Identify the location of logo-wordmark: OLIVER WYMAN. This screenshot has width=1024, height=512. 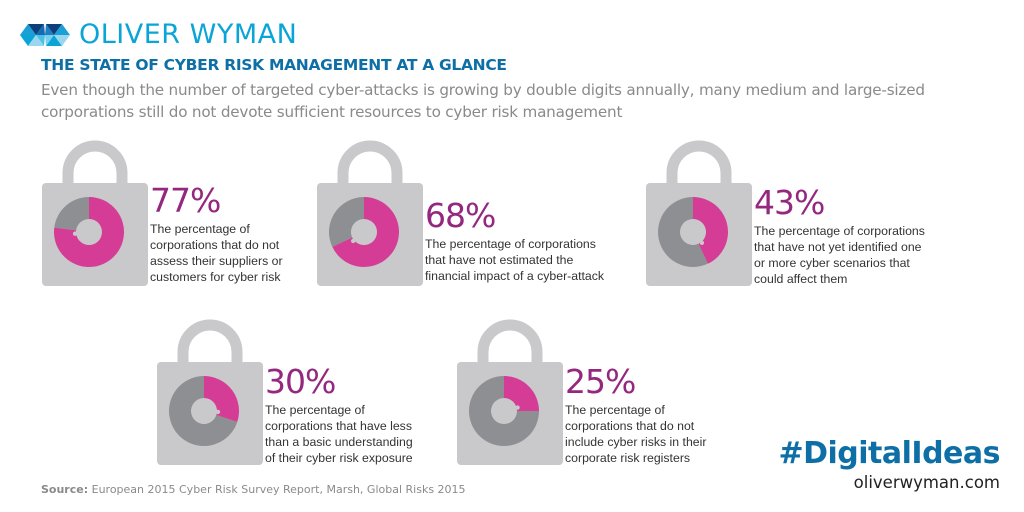
(188, 34).